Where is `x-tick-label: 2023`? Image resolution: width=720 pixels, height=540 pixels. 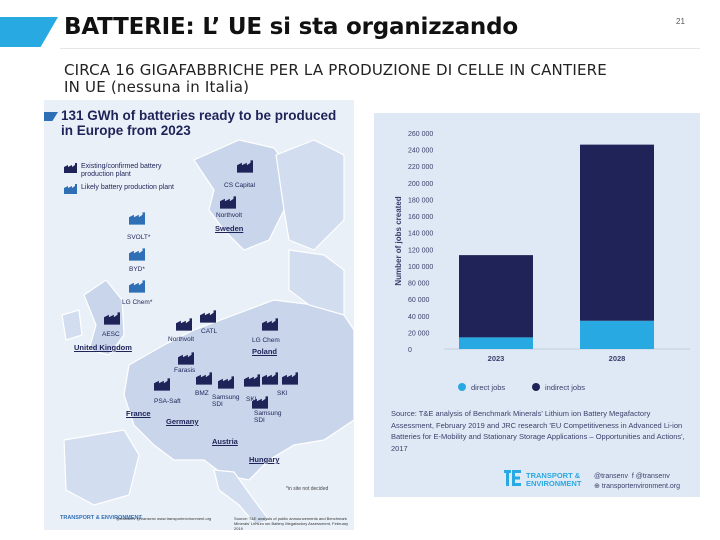
x-tick-label: 2023 is located at coordinates (496, 358).